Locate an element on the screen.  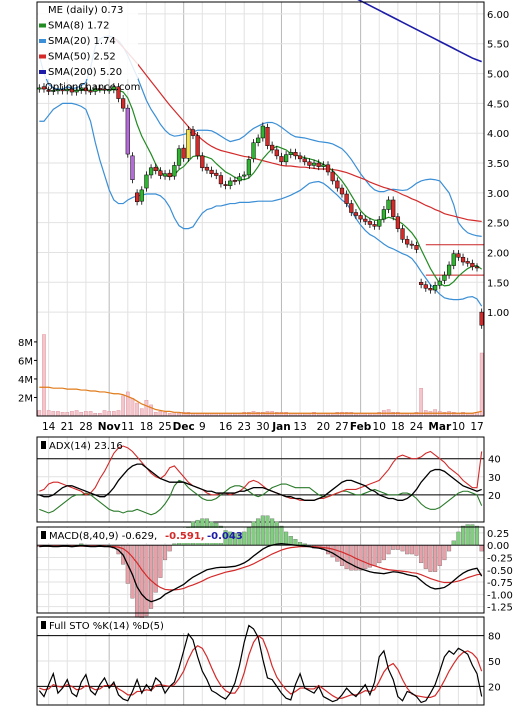
legend-entry: SMA(200) 5.20 is located at coordinates (85, 72).